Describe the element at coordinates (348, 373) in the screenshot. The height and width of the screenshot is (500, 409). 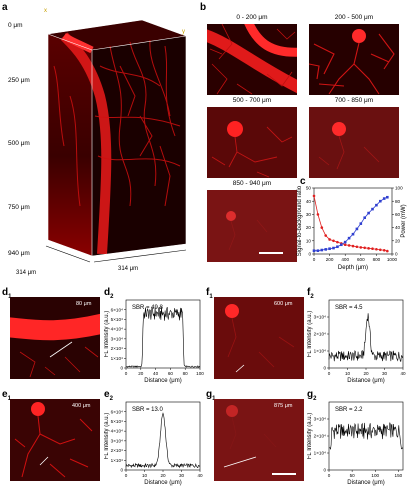
I see `x-tick-label: 10` at that location.